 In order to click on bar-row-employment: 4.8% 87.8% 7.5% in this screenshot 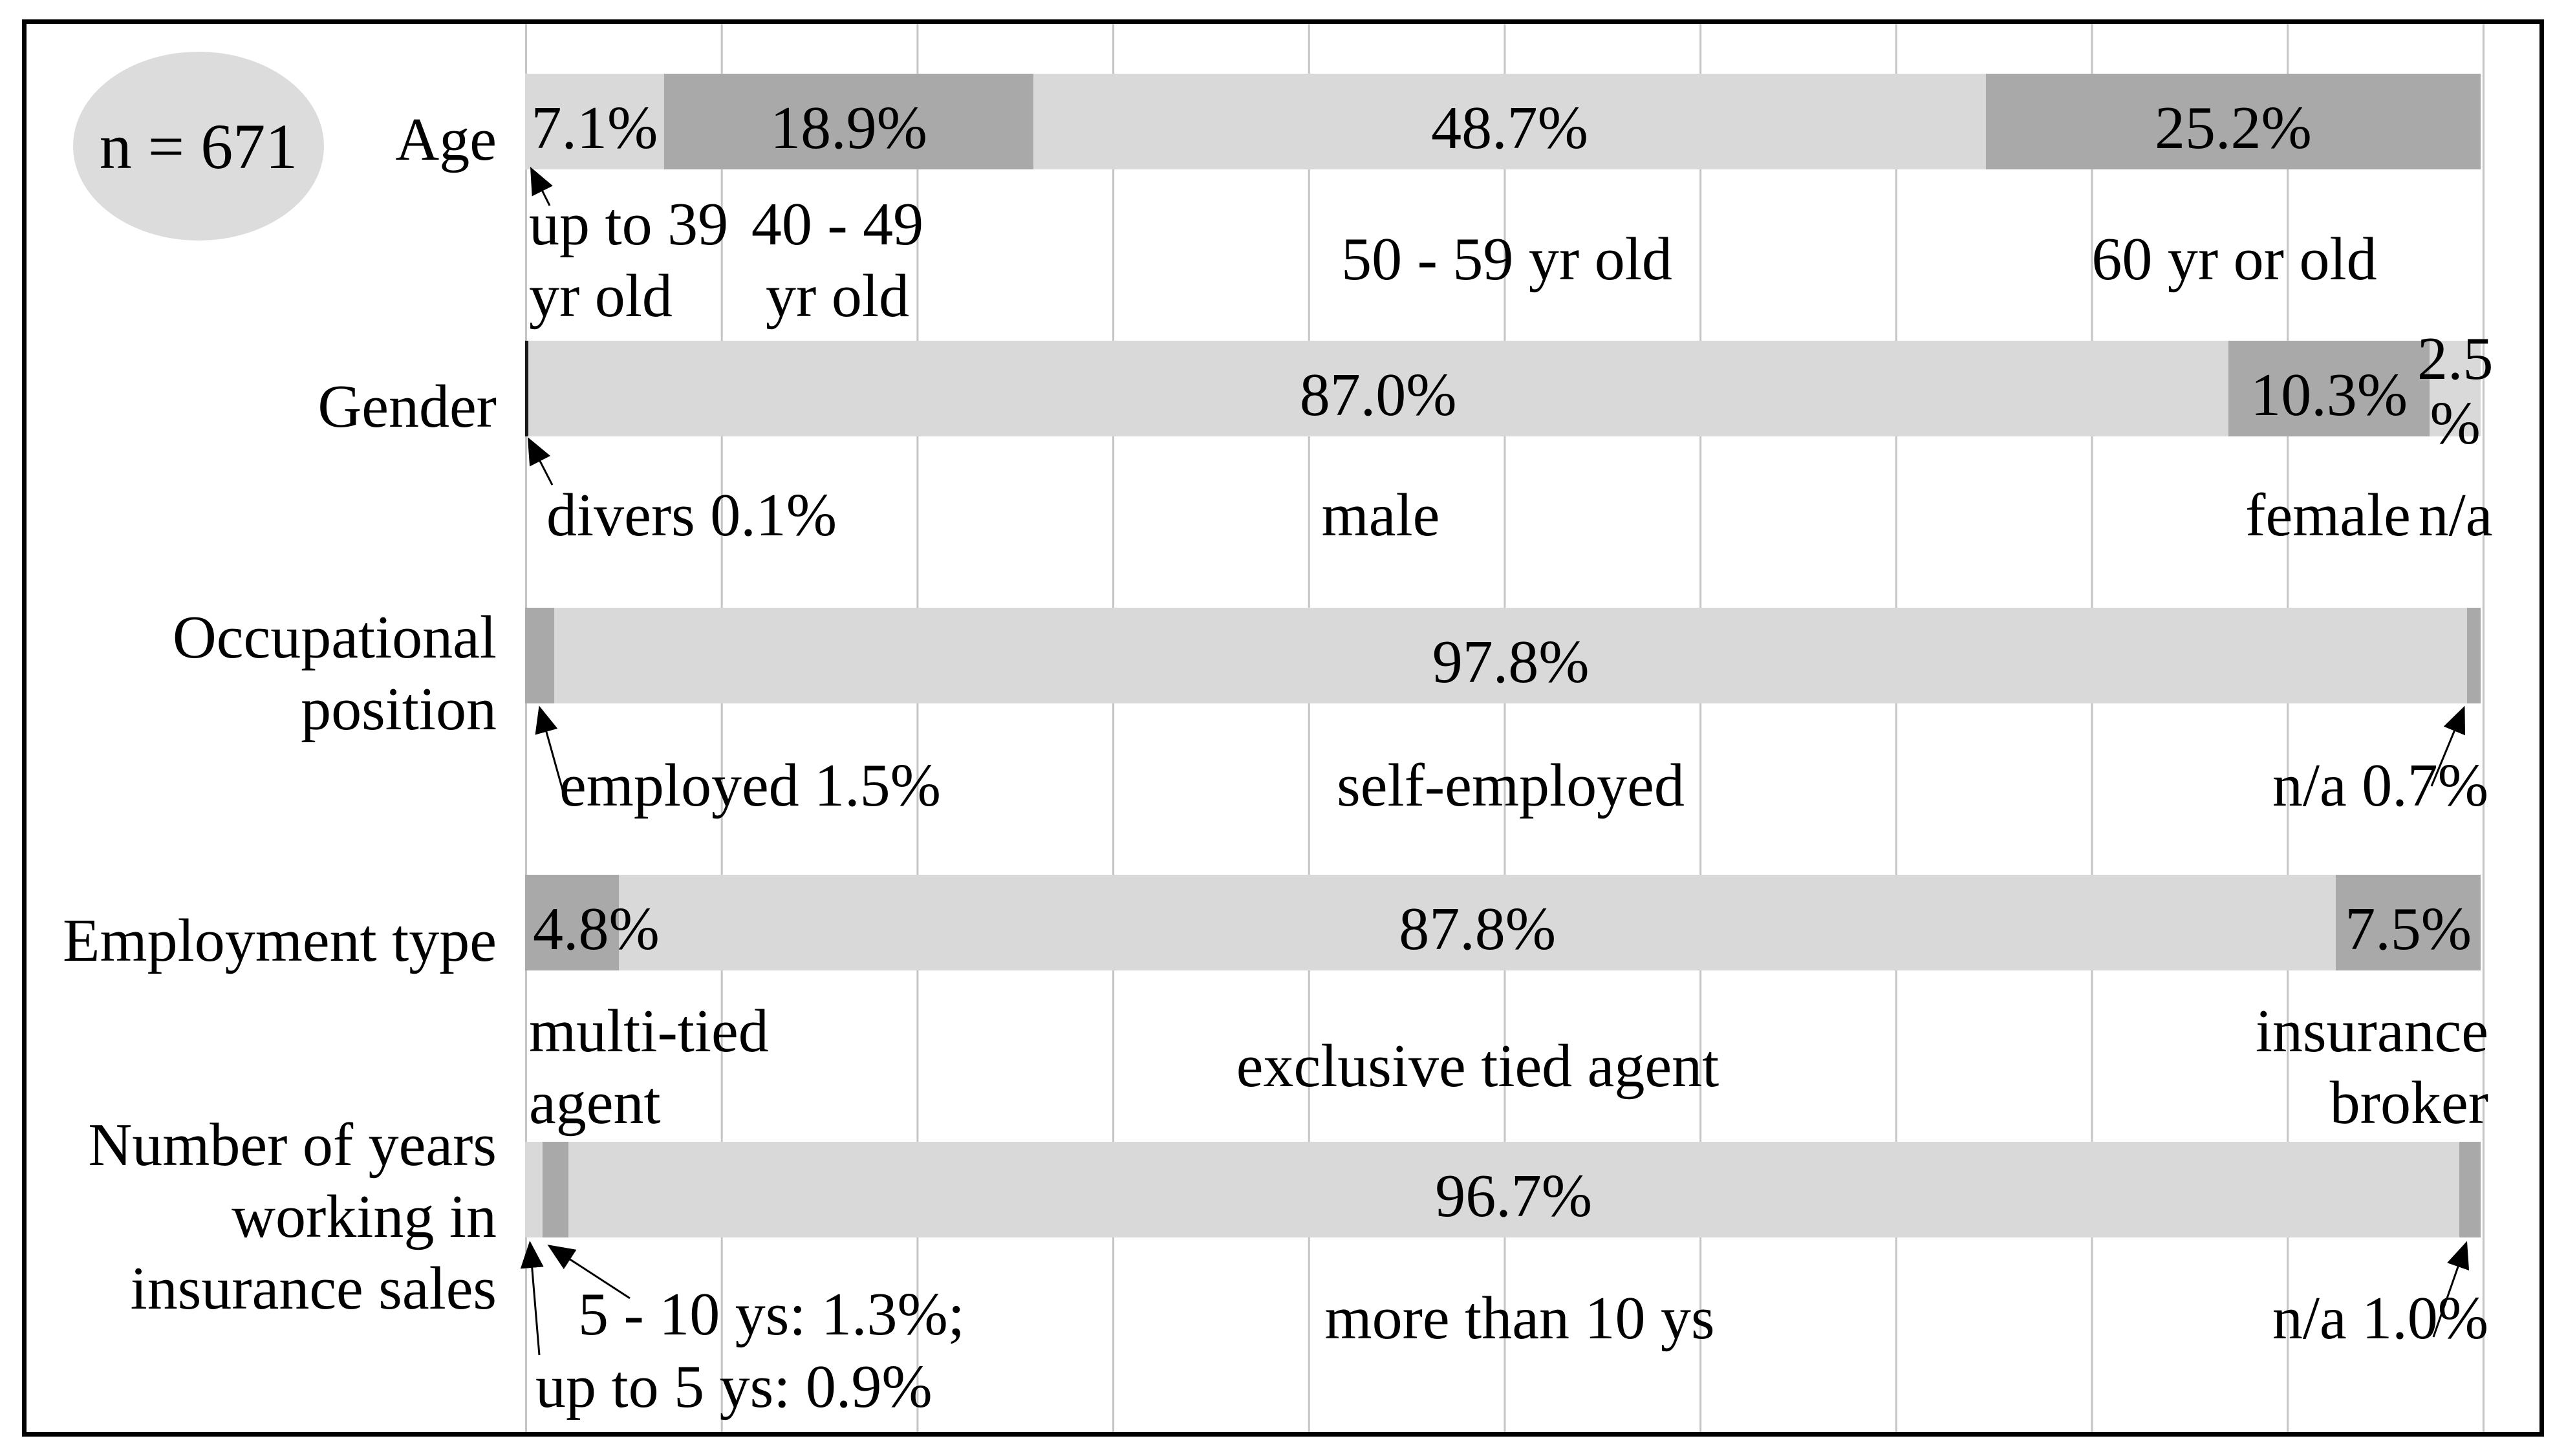, I will do `click(1503, 922)`.